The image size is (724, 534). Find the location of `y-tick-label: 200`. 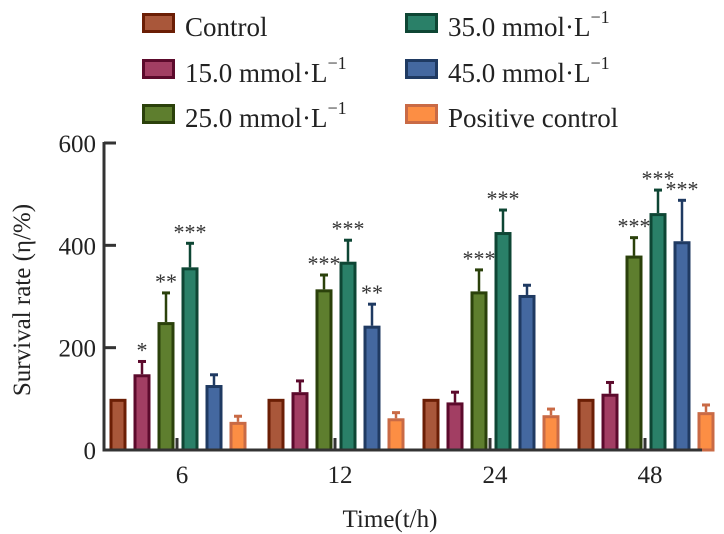

y-tick-label: 200 is located at coordinates (78, 349).